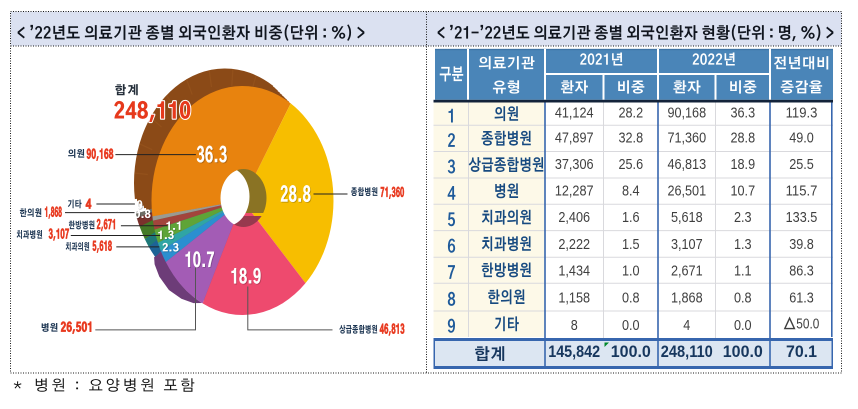  I want to click on svg-text: 41,124, so click(574, 114).